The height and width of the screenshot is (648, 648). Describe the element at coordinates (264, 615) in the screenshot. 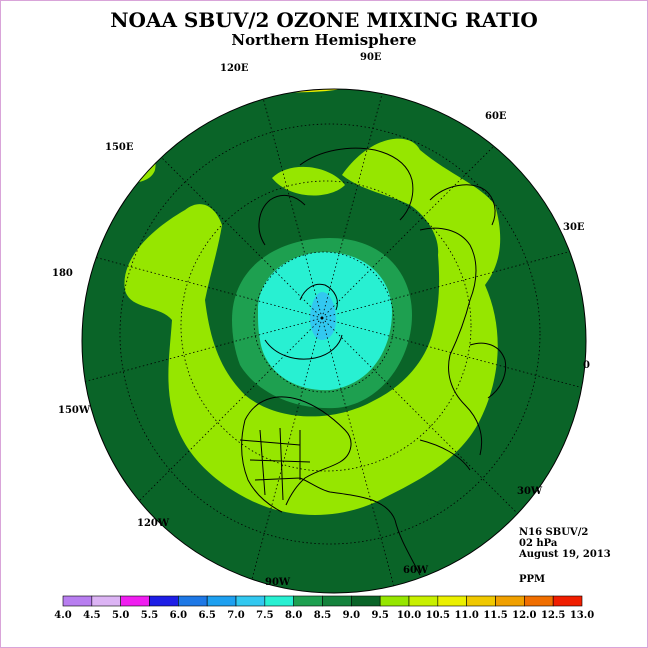

I see `colorbar-tick-label: 7.5` at that location.